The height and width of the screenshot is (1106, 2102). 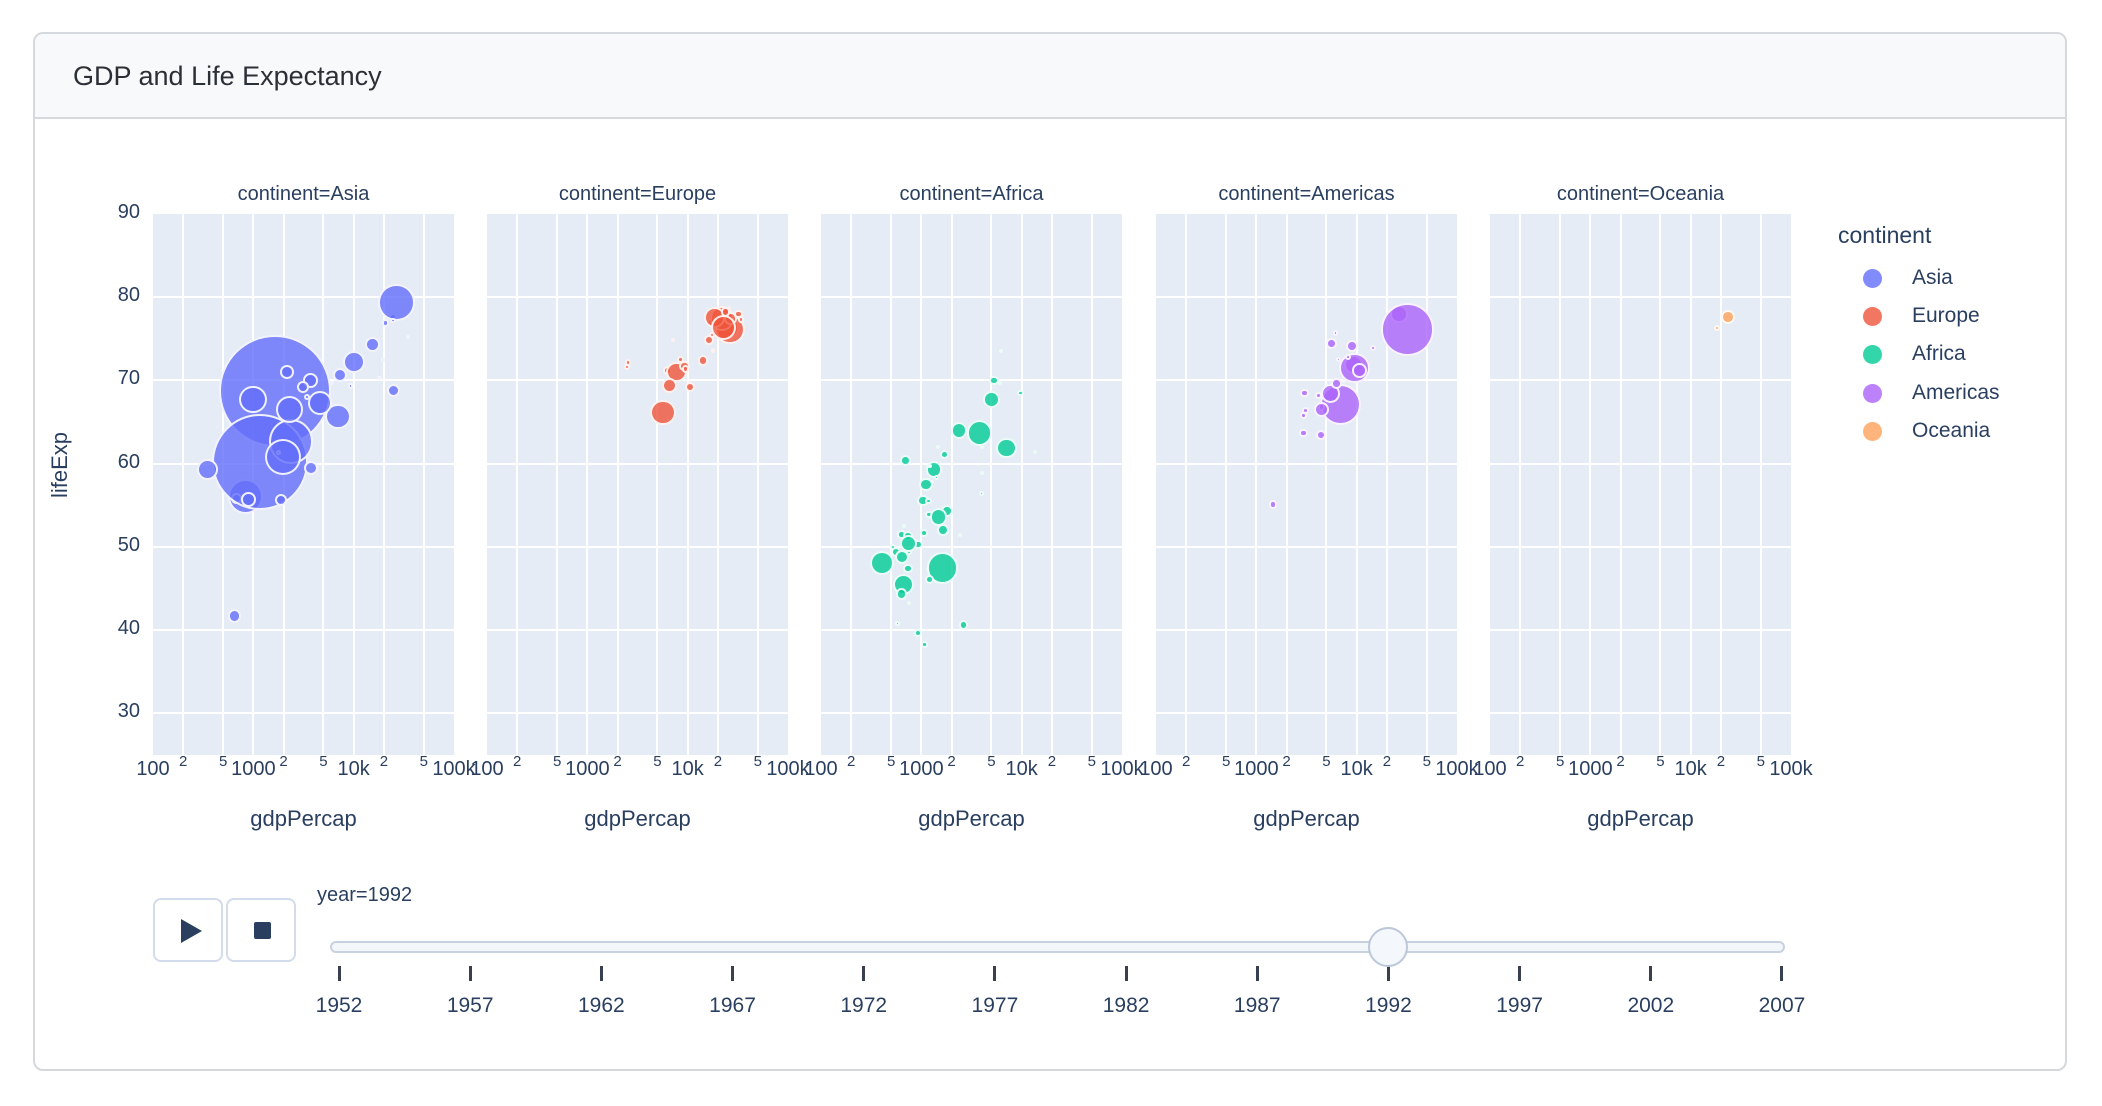 I want to click on slider-year-label: 1957, so click(x=470, y=1005).